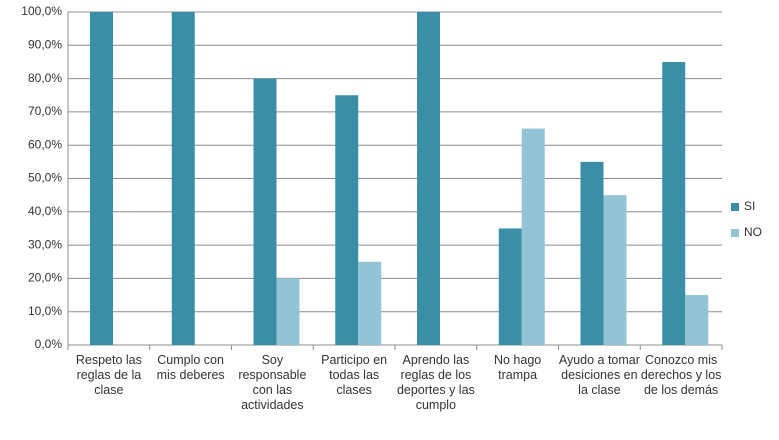 Image resolution: width=779 pixels, height=440 pixels. What do you see at coordinates (45, 44) in the screenshot?
I see `y-tick-label: 90,0%` at bounding box center [45, 44].